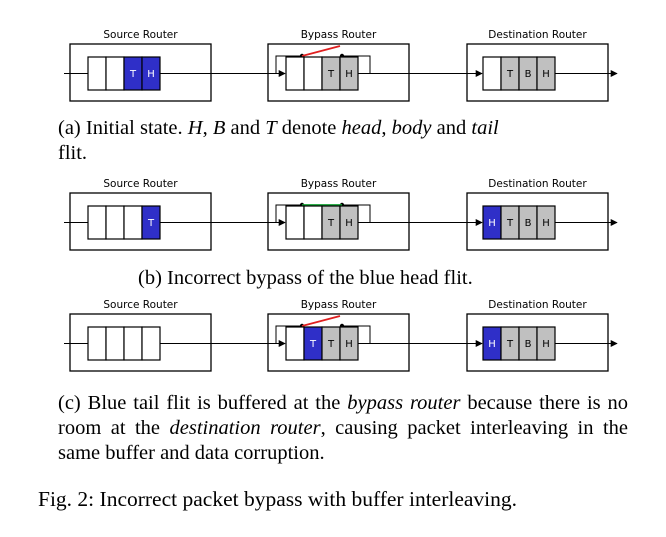 Image resolution: width=666 pixels, height=537 pixels. What do you see at coordinates (123, 128) in the screenshot?
I see `caption-a-pre: (a) Initial state.` at bounding box center [123, 128].